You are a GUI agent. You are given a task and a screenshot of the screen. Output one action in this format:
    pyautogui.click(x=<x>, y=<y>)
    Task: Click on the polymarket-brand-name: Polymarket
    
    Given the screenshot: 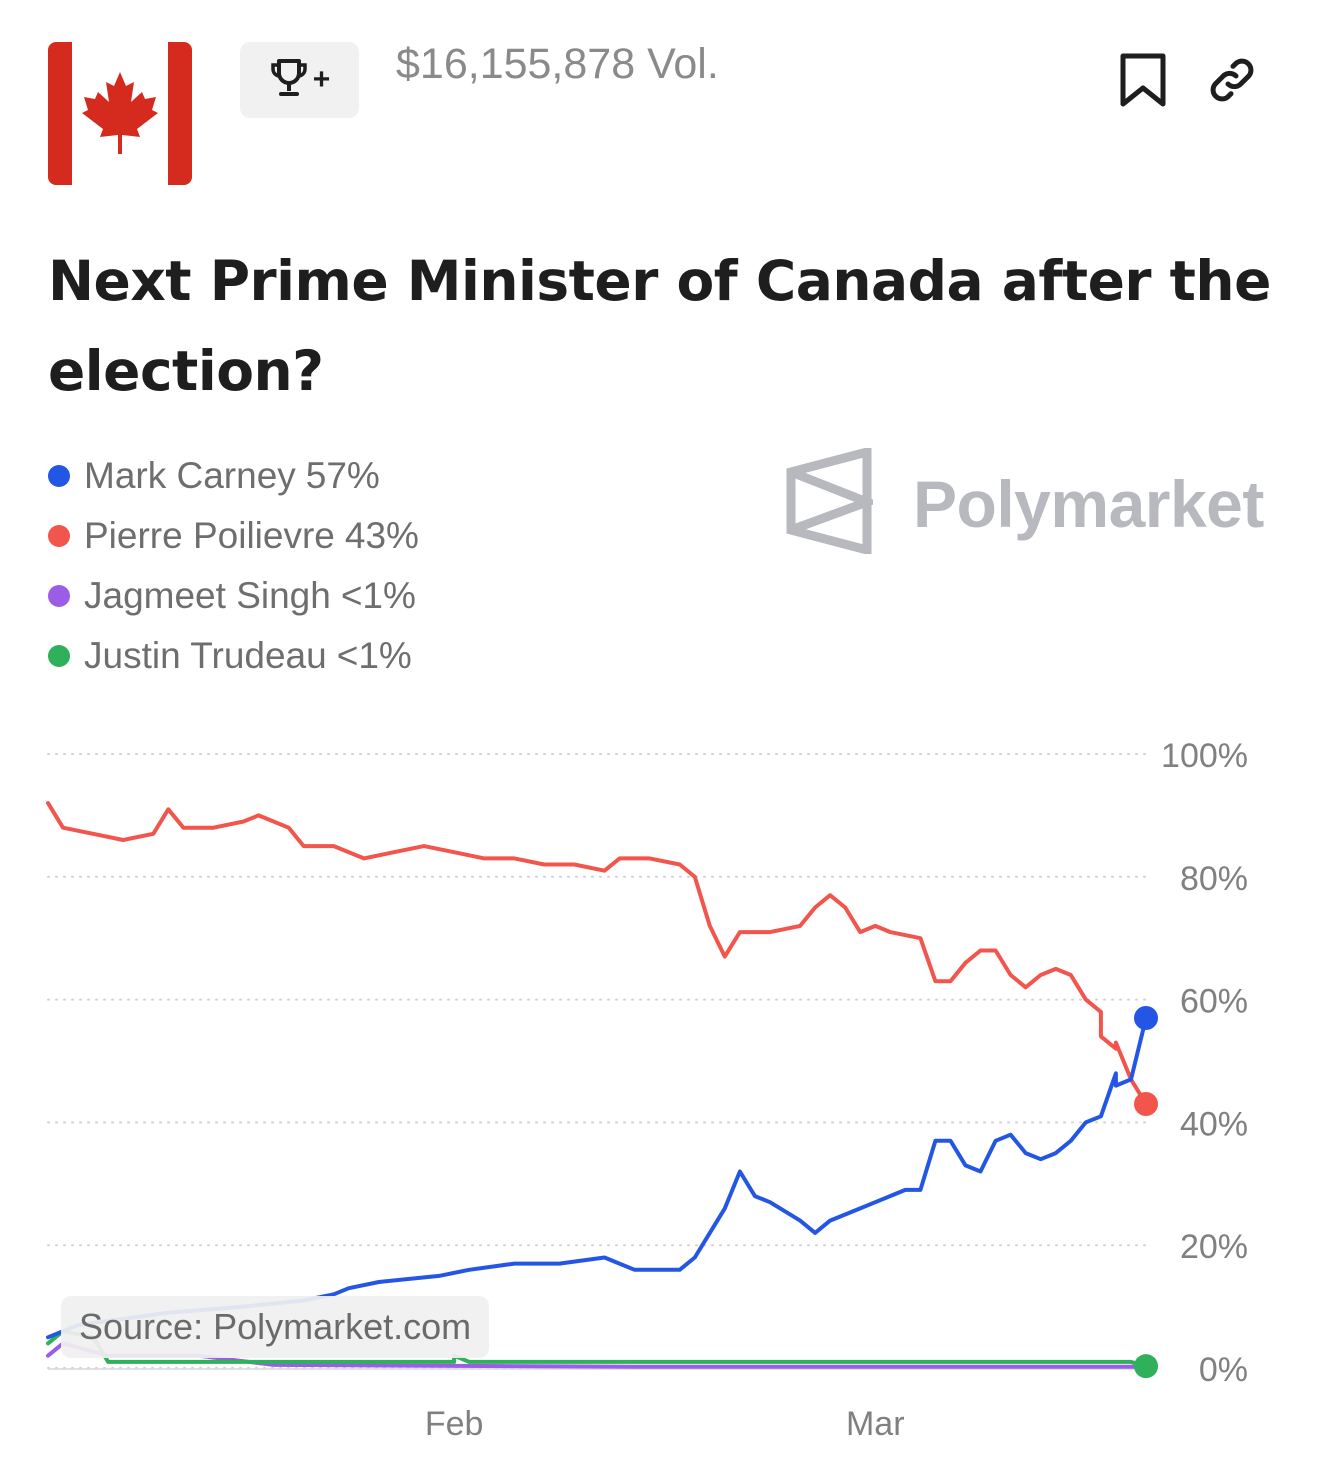 What is the action you would take?
    pyautogui.click(x=1088, y=503)
    